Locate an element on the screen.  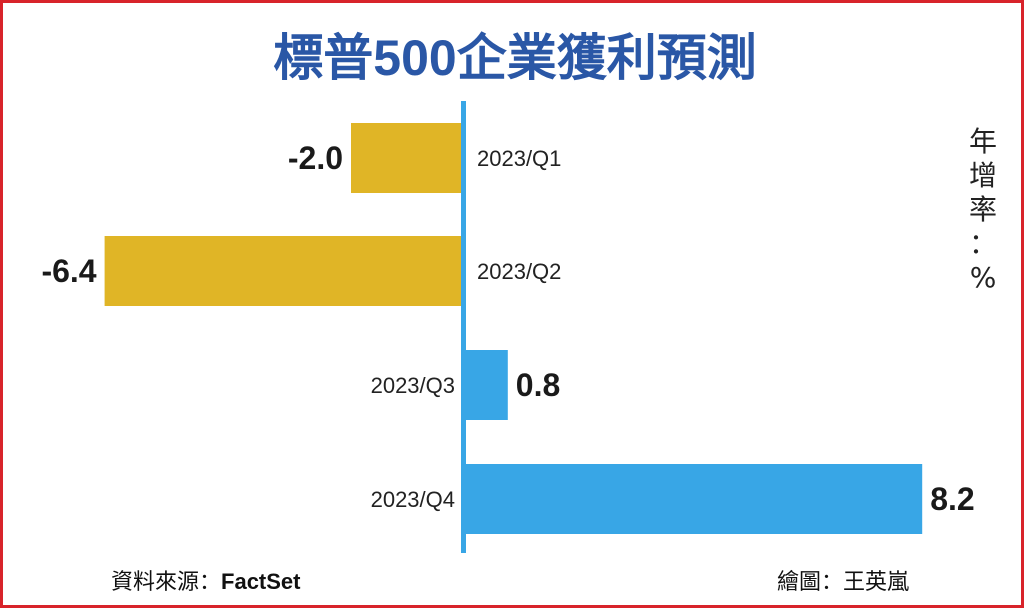
source-label: 資料來源：FactSet is located at coordinates (206, 582).